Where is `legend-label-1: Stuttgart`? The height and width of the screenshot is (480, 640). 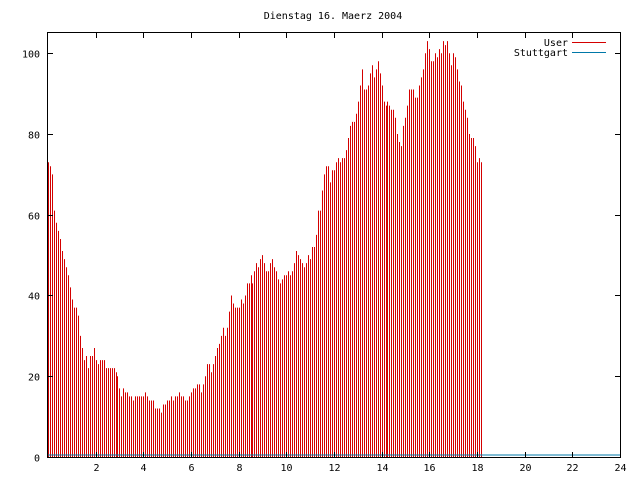 legend-label-1: Stuttgart is located at coordinates (541, 53).